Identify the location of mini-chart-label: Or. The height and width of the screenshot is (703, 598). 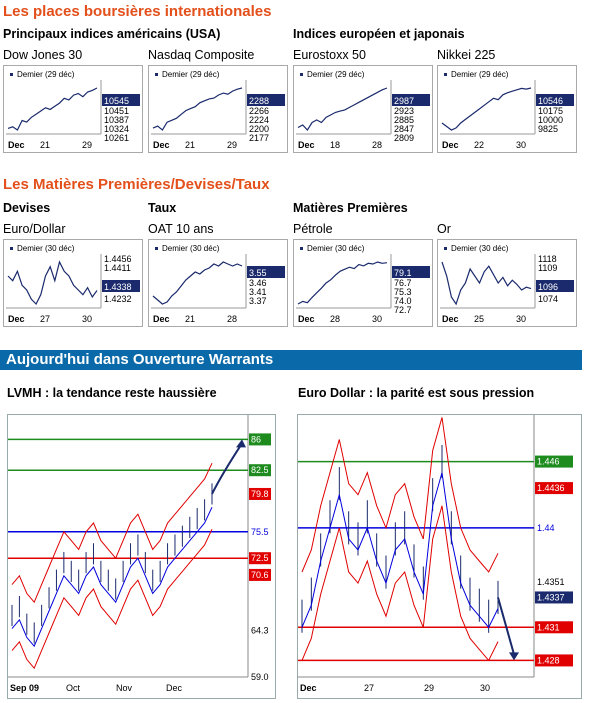
(444, 229).